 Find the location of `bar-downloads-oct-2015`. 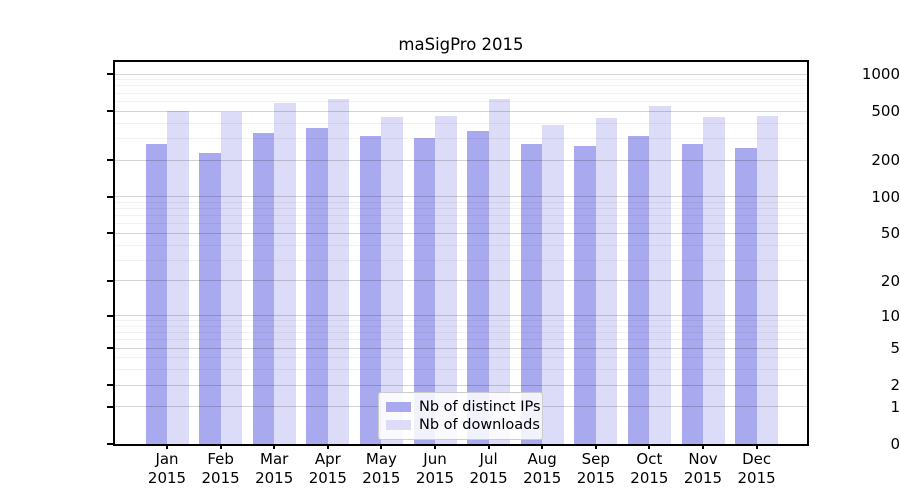

bar-downloads-oct-2015 is located at coordinates (660, 274).